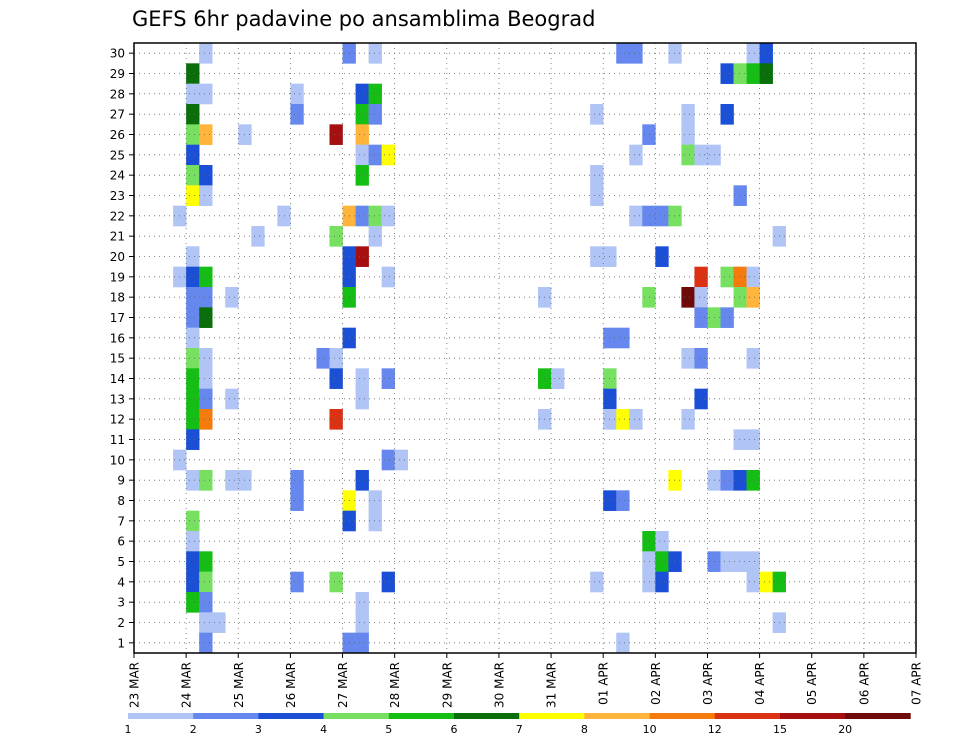 This screenshot has width=960, height=742. What do you see at coordinates (193, 419) in the screenshot?
I see `cell-m12-c4` at bounding box center [193, 419].